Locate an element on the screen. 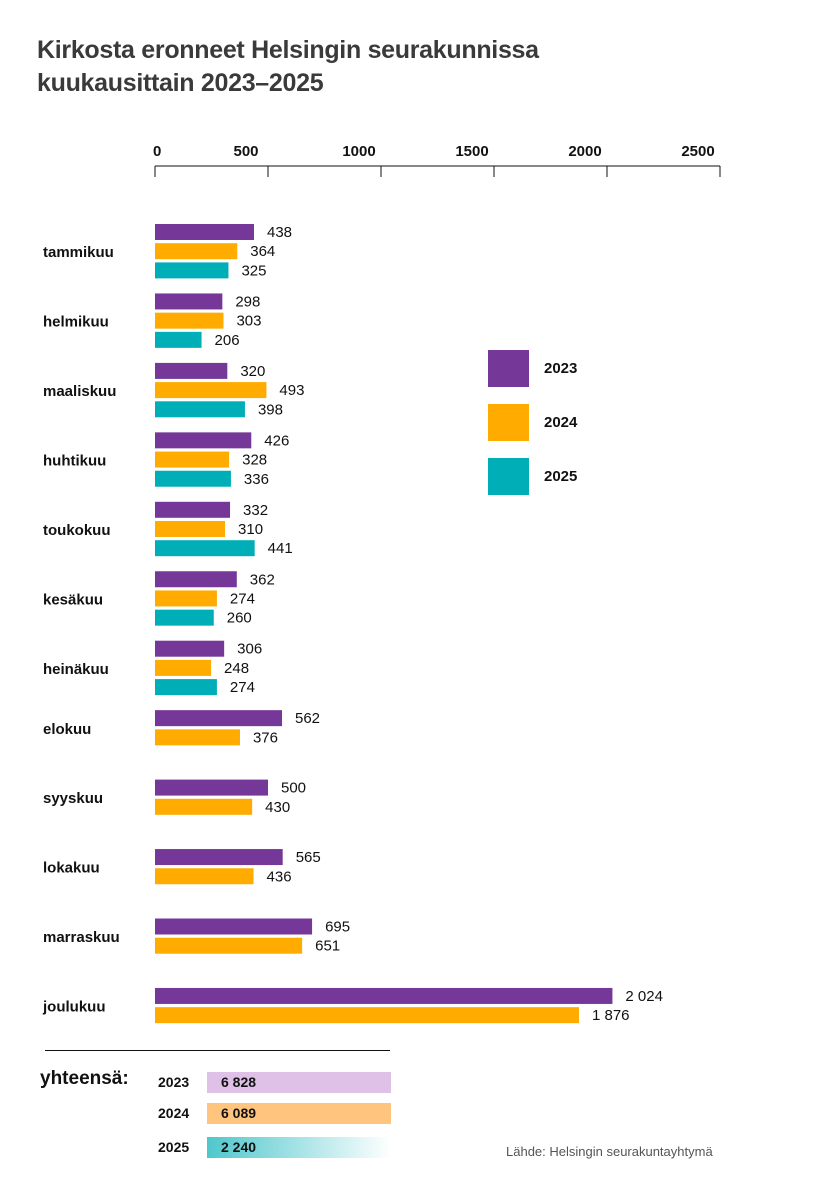 This screenshot has height=1200, width=834. data-label: 2 024 is located at coordinates (644, 996).